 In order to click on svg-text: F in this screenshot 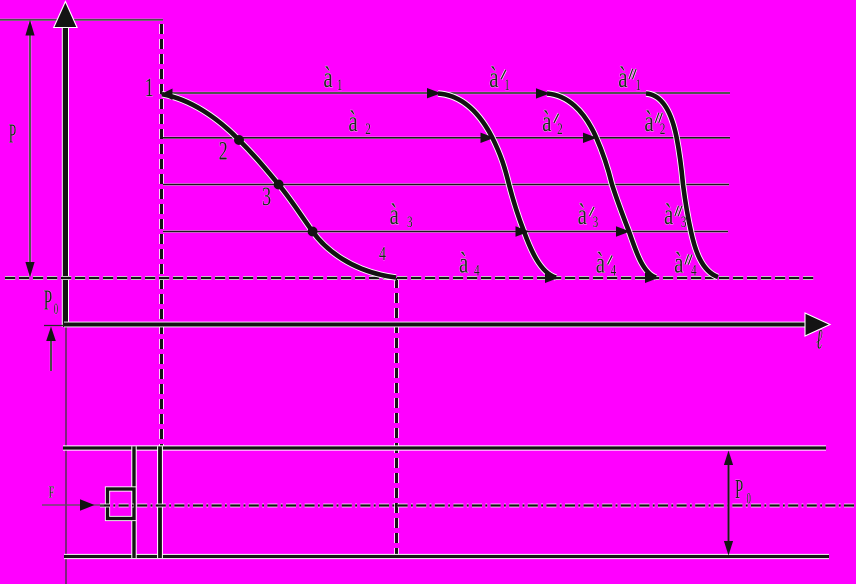, I will do `click(52, 493)`.